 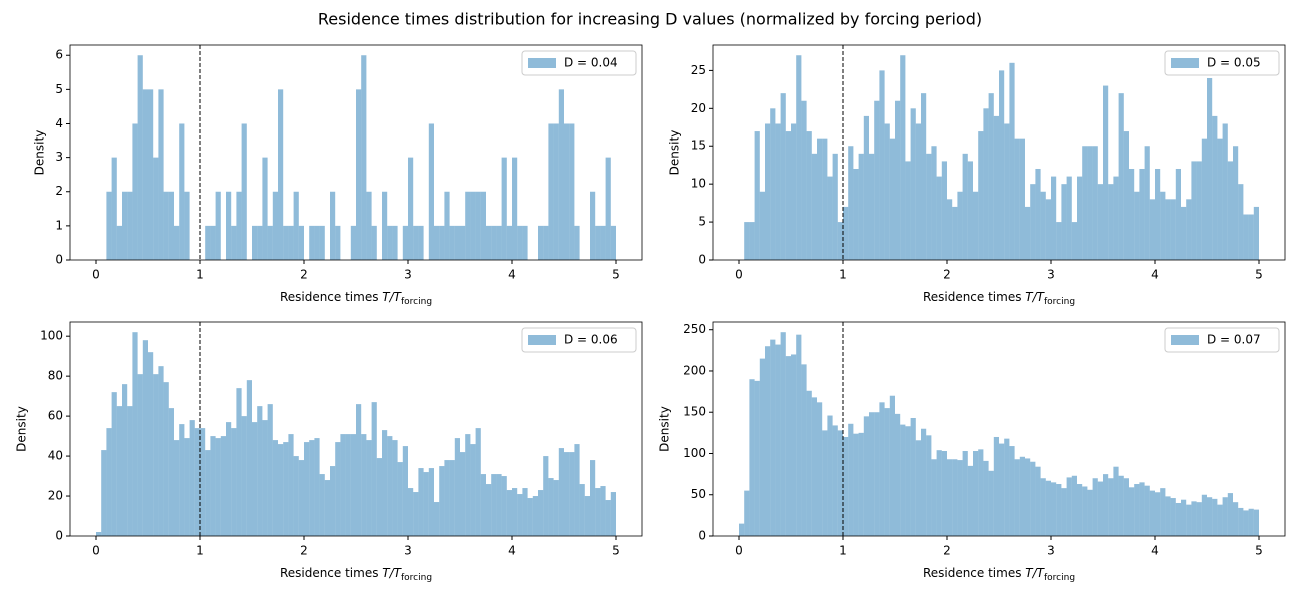 I want to click on y-tick-label: 1, so click(x=59, y=225).